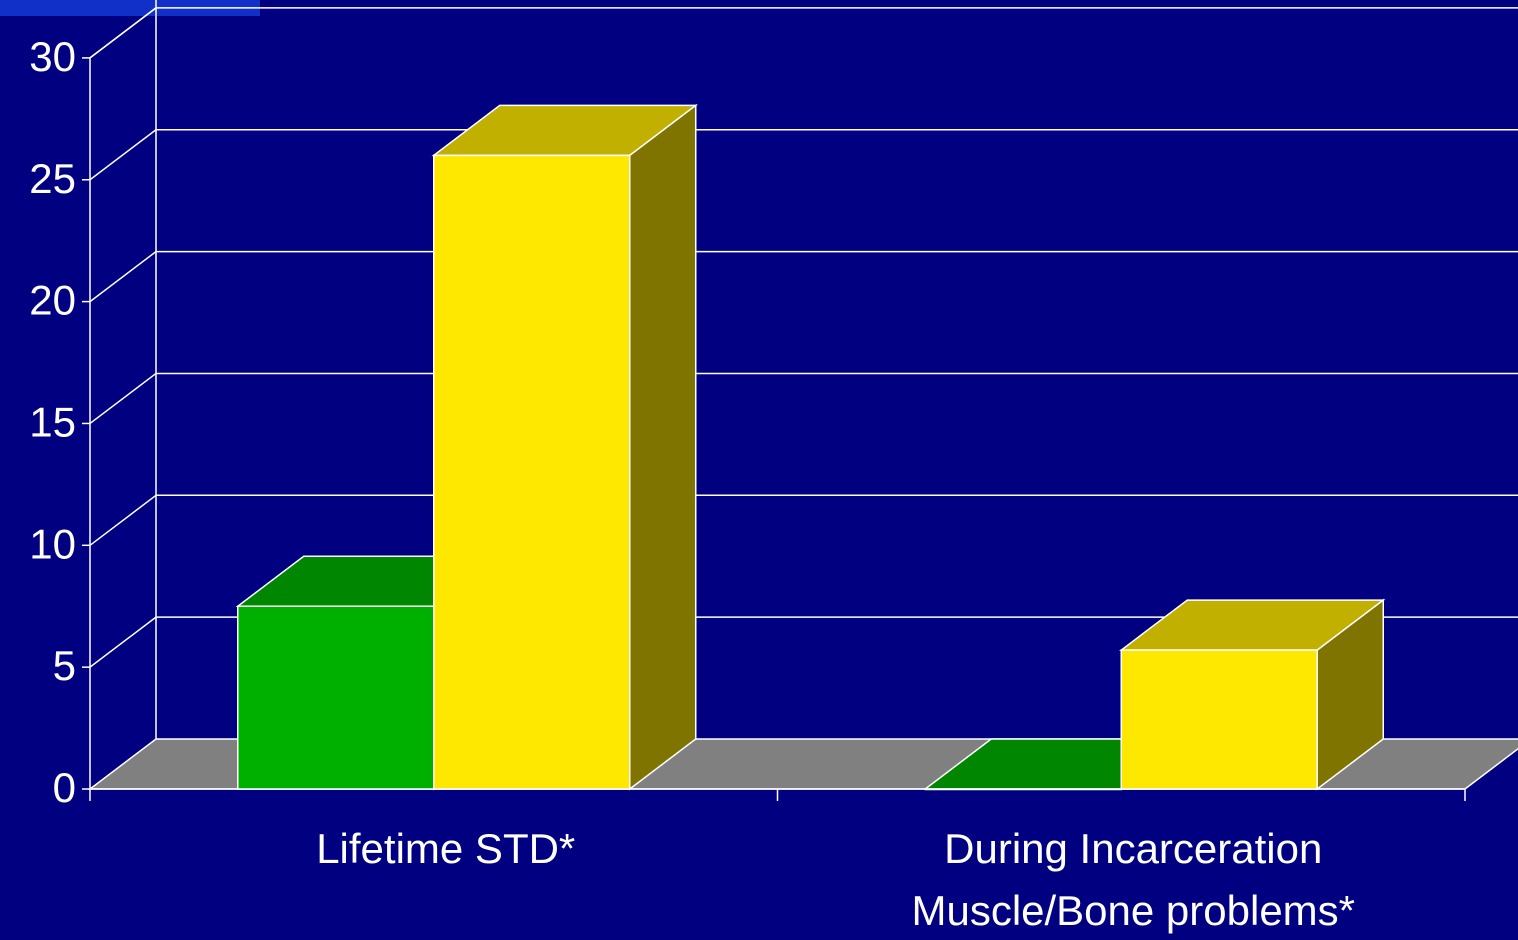  What do you see at coordinates (52, 421) in the screenshot?
I see `y-tick-label: 15` at bounding box center [52, 421].